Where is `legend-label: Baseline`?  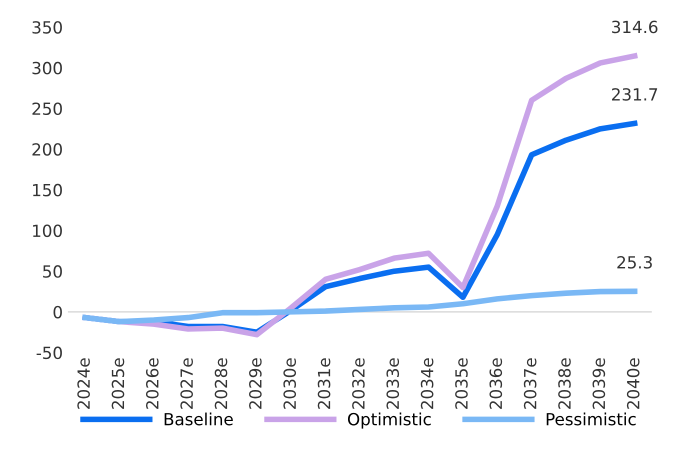 legend-label: Baseline is located at coordinates (198, 419).